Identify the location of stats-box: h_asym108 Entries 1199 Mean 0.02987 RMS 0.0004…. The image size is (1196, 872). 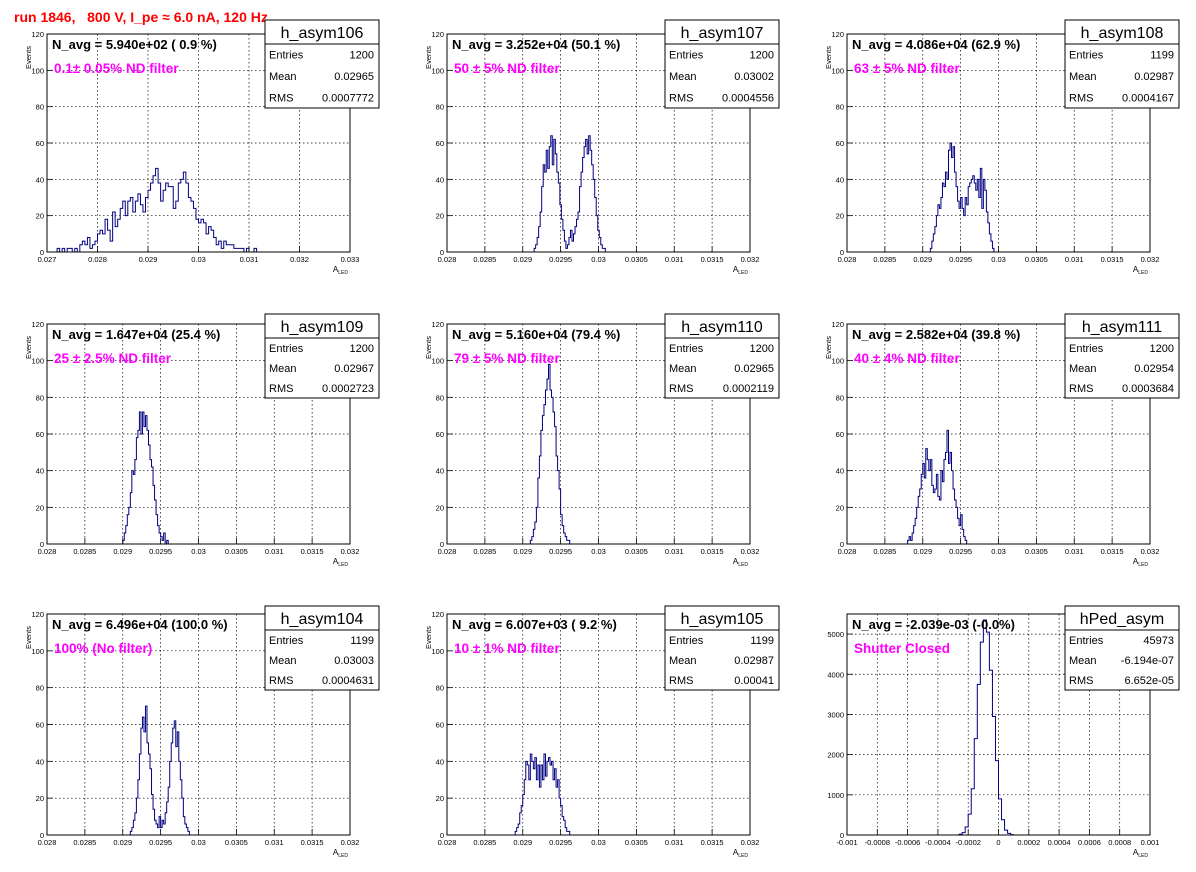
(1122, 64).